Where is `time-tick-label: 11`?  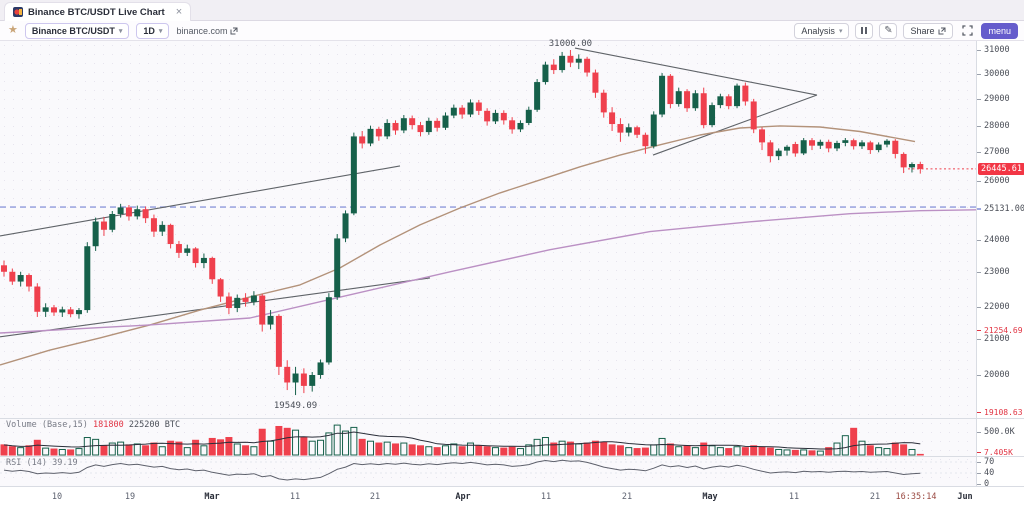
time-tick-label: 11 is located at coordinates (546, 497).